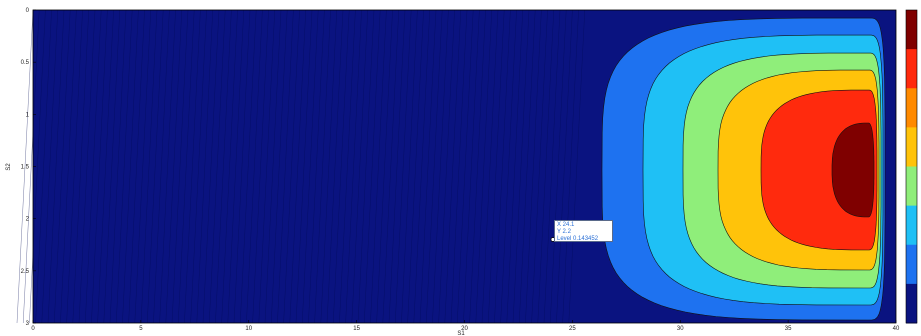  I want to click on y-tick-label: 0, so click(28, 11).